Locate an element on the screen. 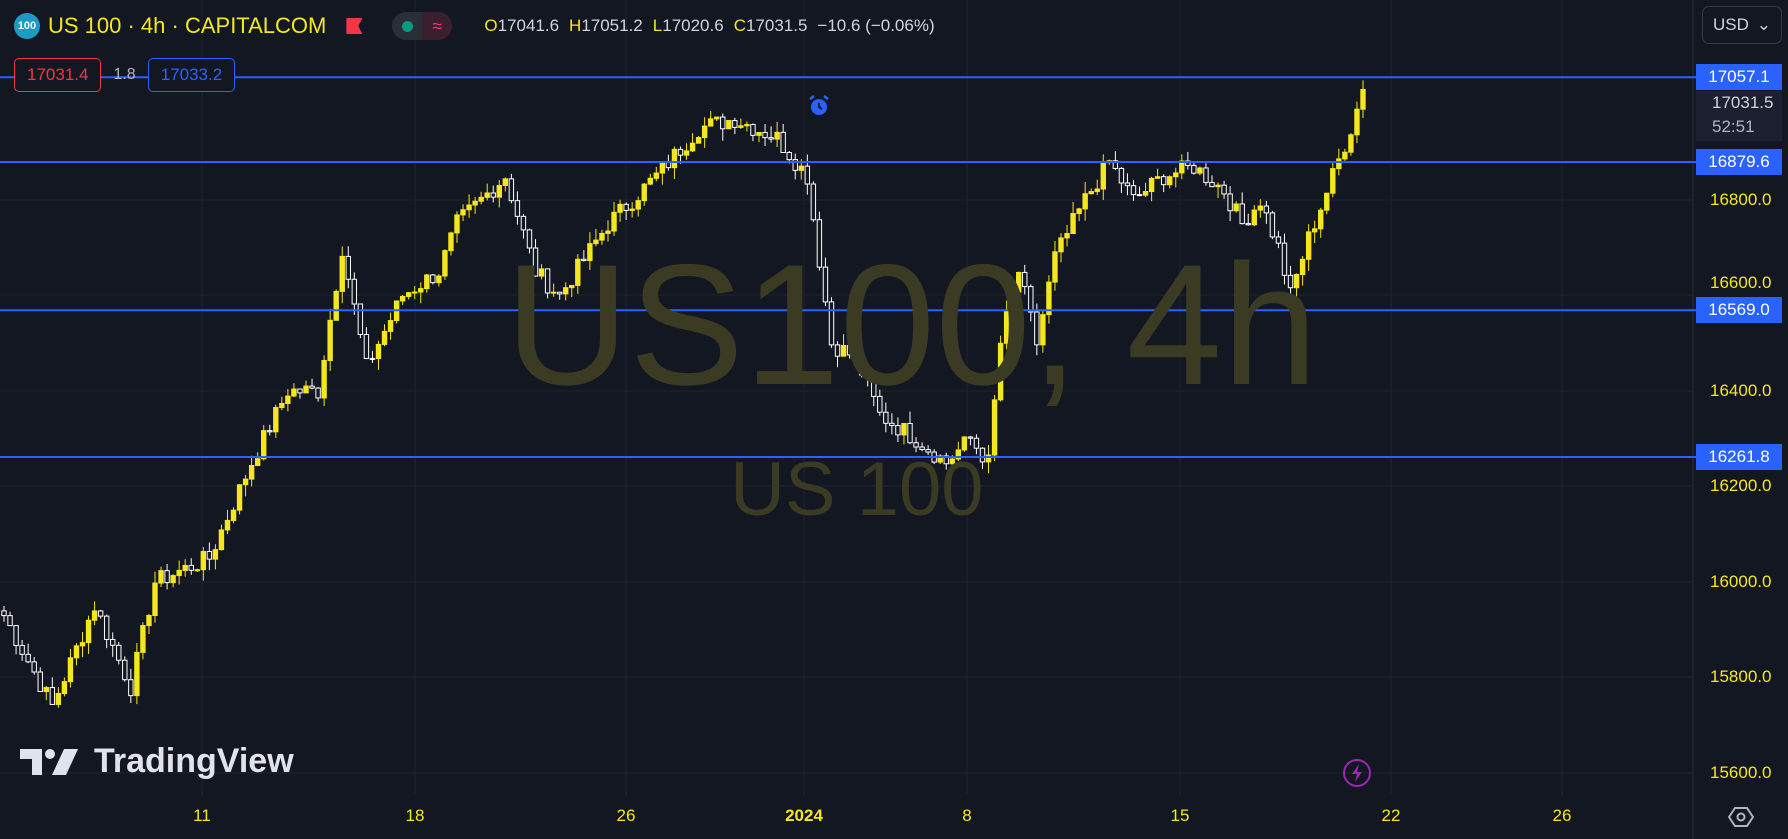  buy-button: 17033.2 is located at coordinates (191, 75).